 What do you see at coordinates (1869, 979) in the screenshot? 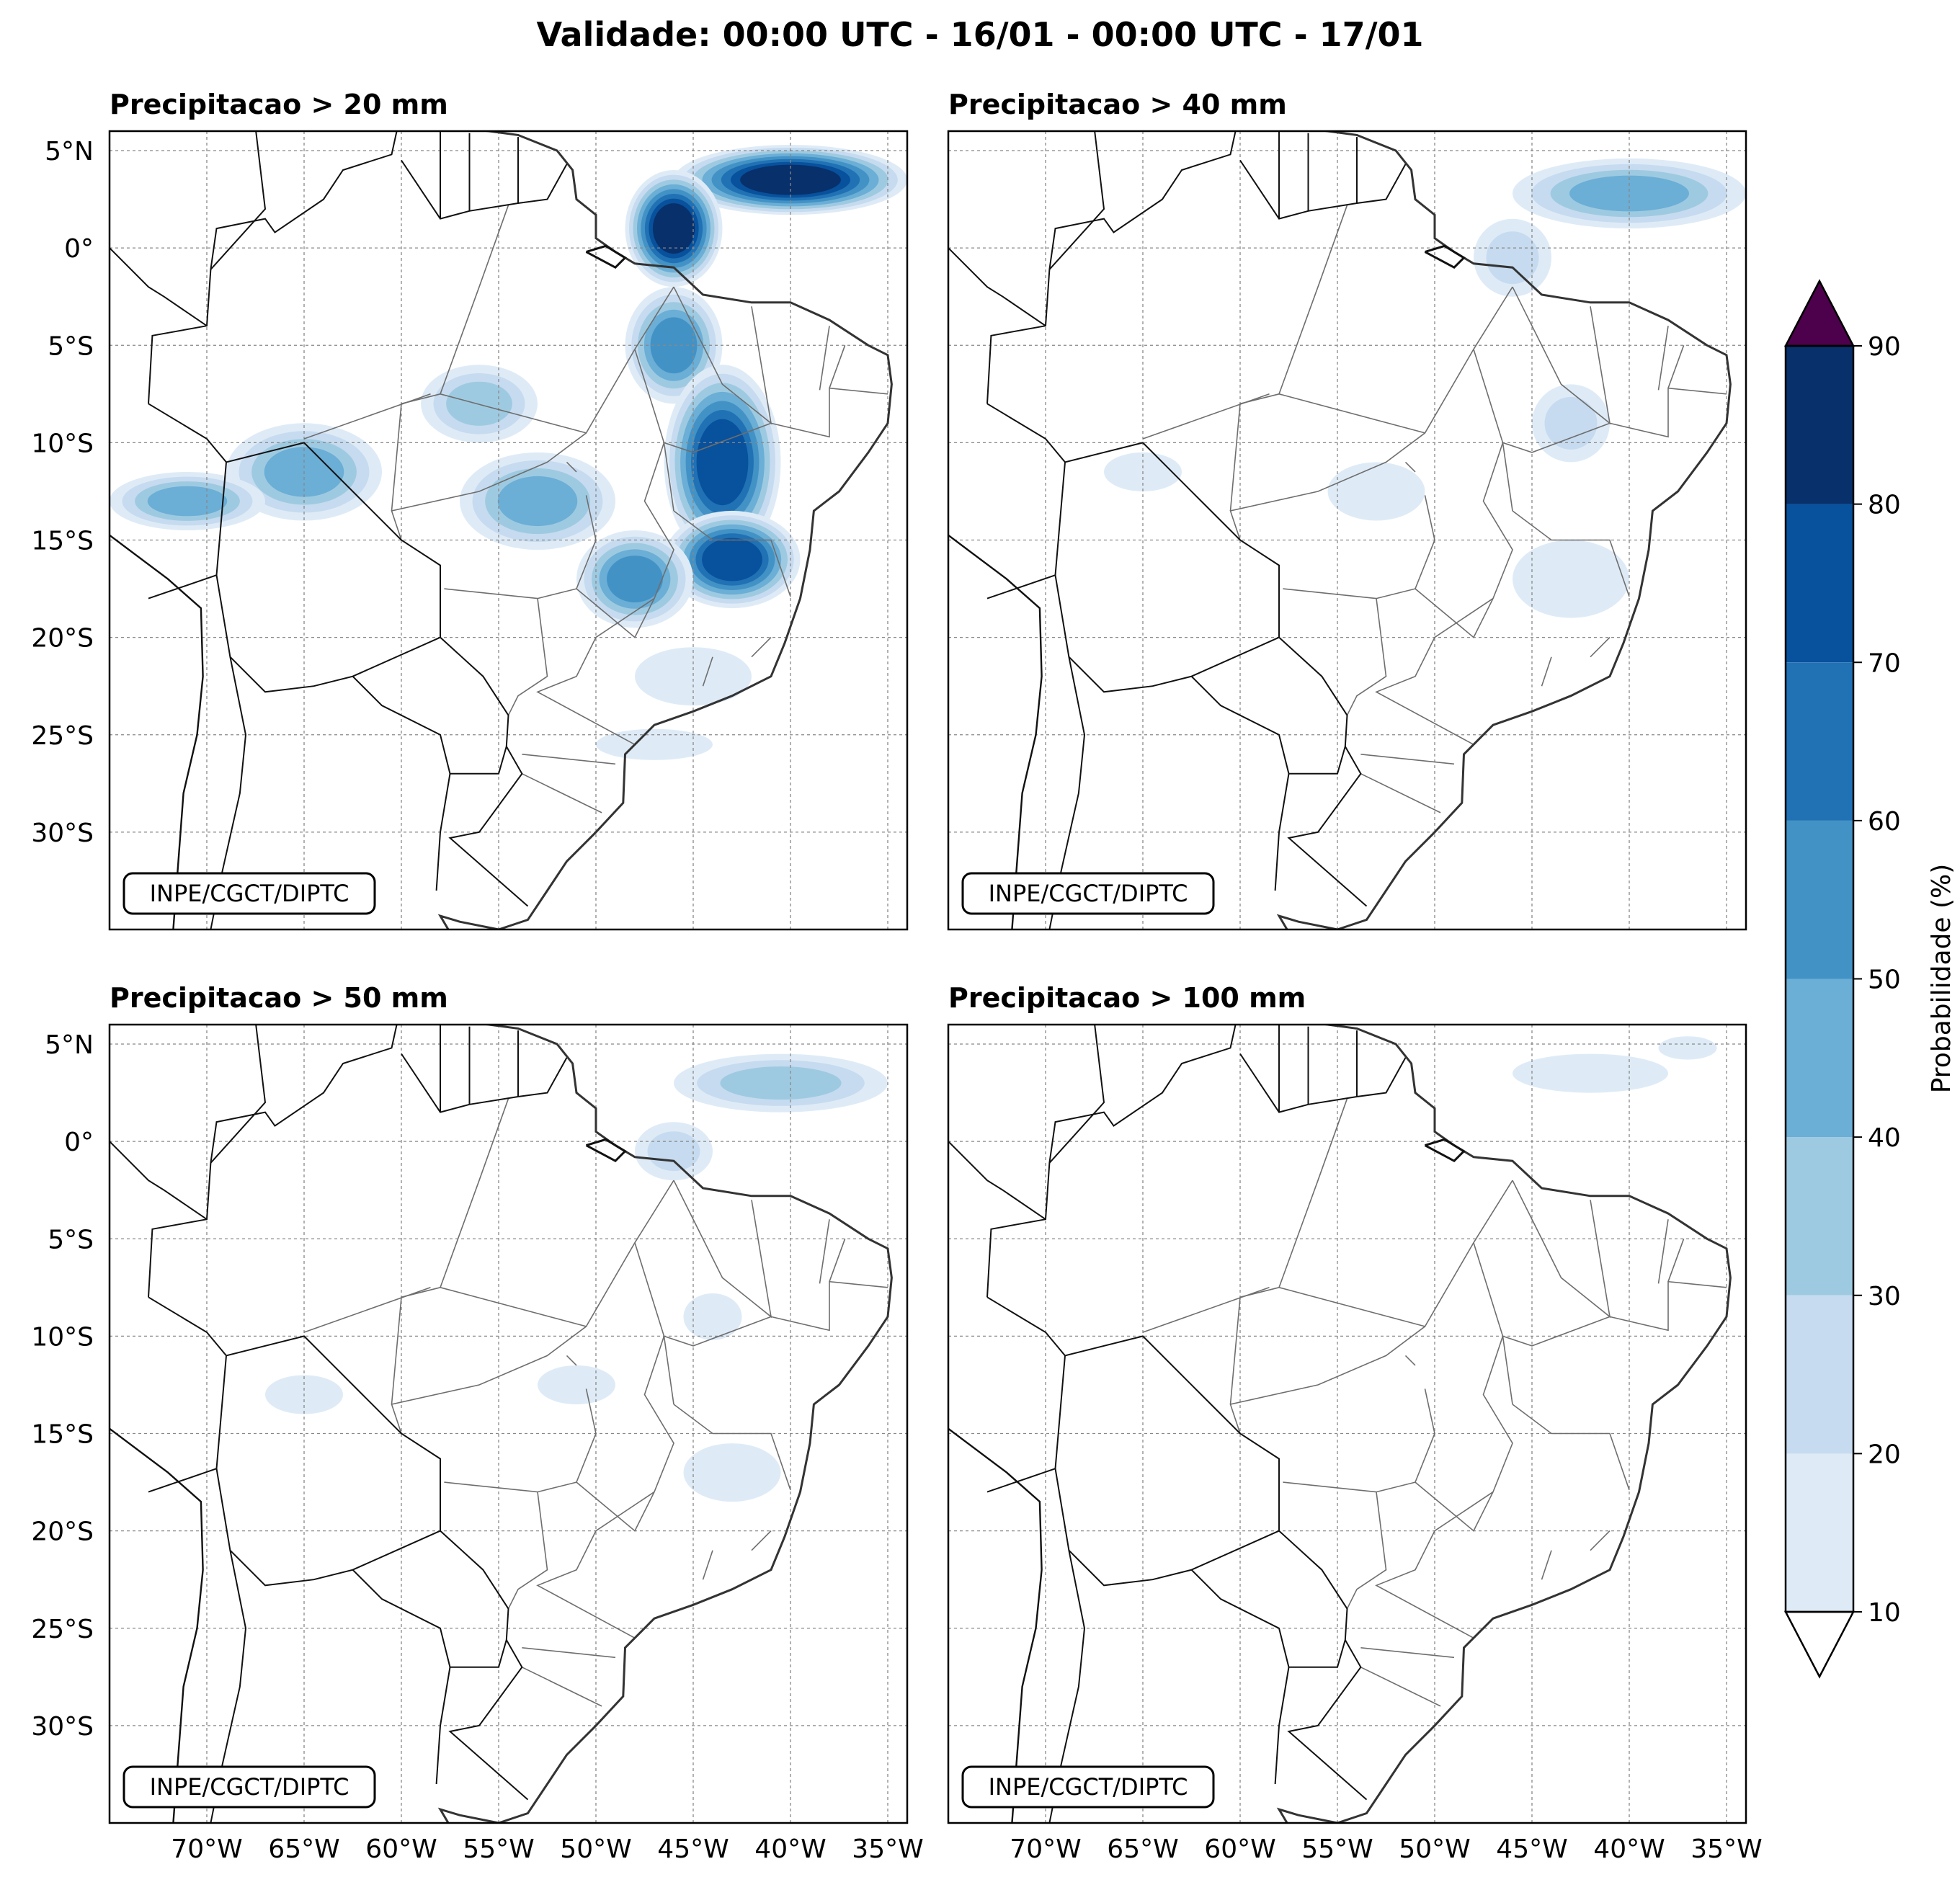
I see `colorbar: 10 20 30 40 50 60 70 80 90 Probabilidade (%)` at bounding box center [1869, 979].